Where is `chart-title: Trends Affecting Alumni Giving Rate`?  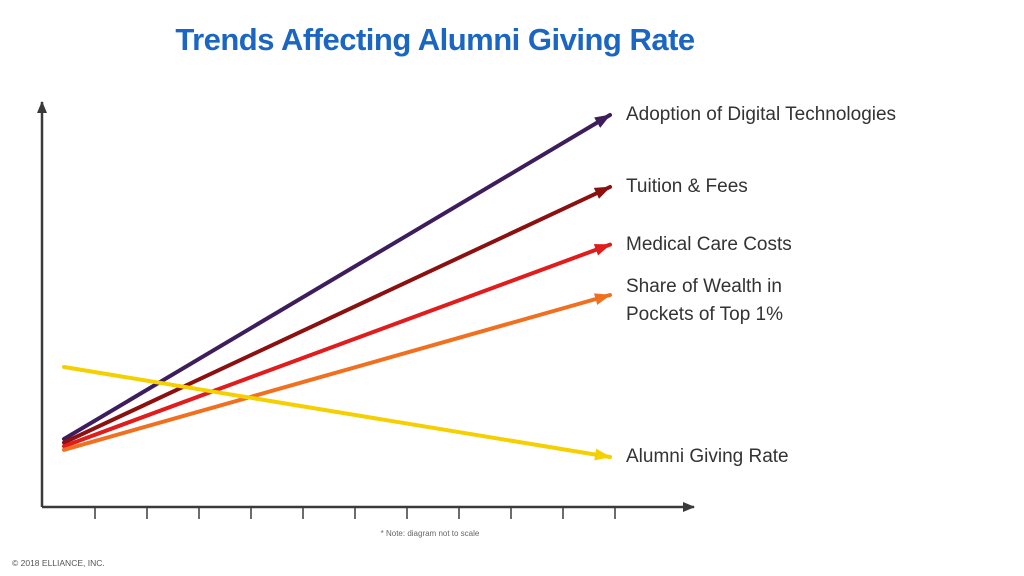 chart-title: Trends Affecting Alumni Giving Rate is located at coordinates (435, 39).